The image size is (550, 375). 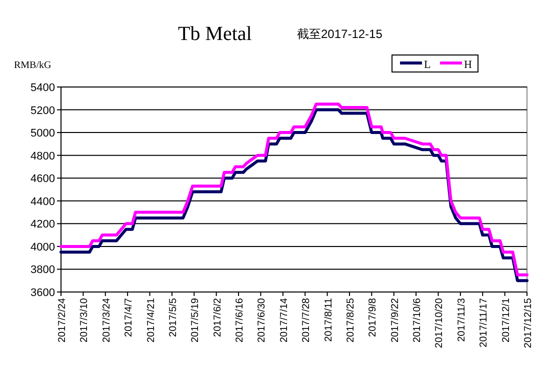 What do you see at coordinates (42, 270) in the screenshot?
I see `y-tick-label: 3800` at bounding box center [42, 270].